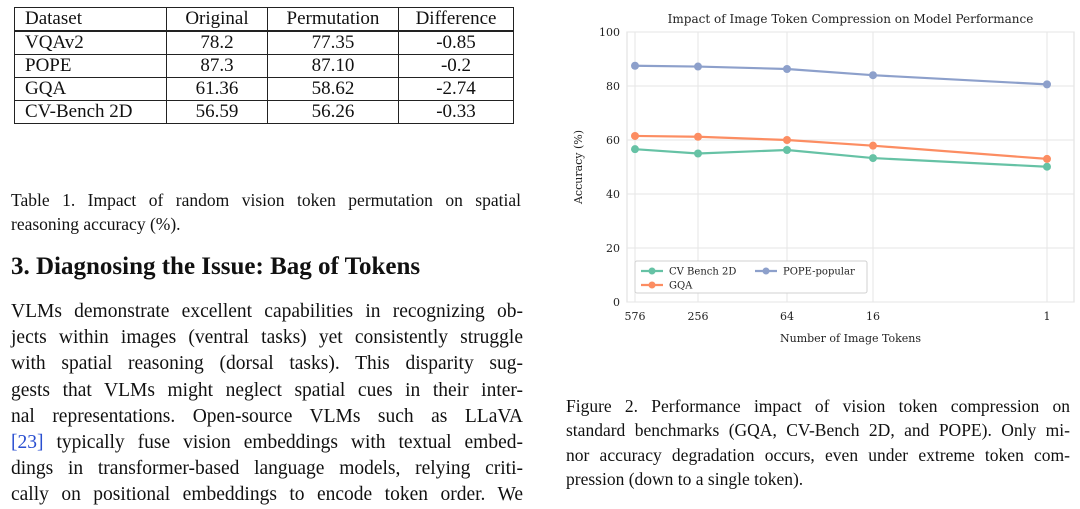 This screenshot has height=509, width=1080. Describe the element at coordinates (333, 89) in the screenshot. I see `table-cell: 58.62` at that location.